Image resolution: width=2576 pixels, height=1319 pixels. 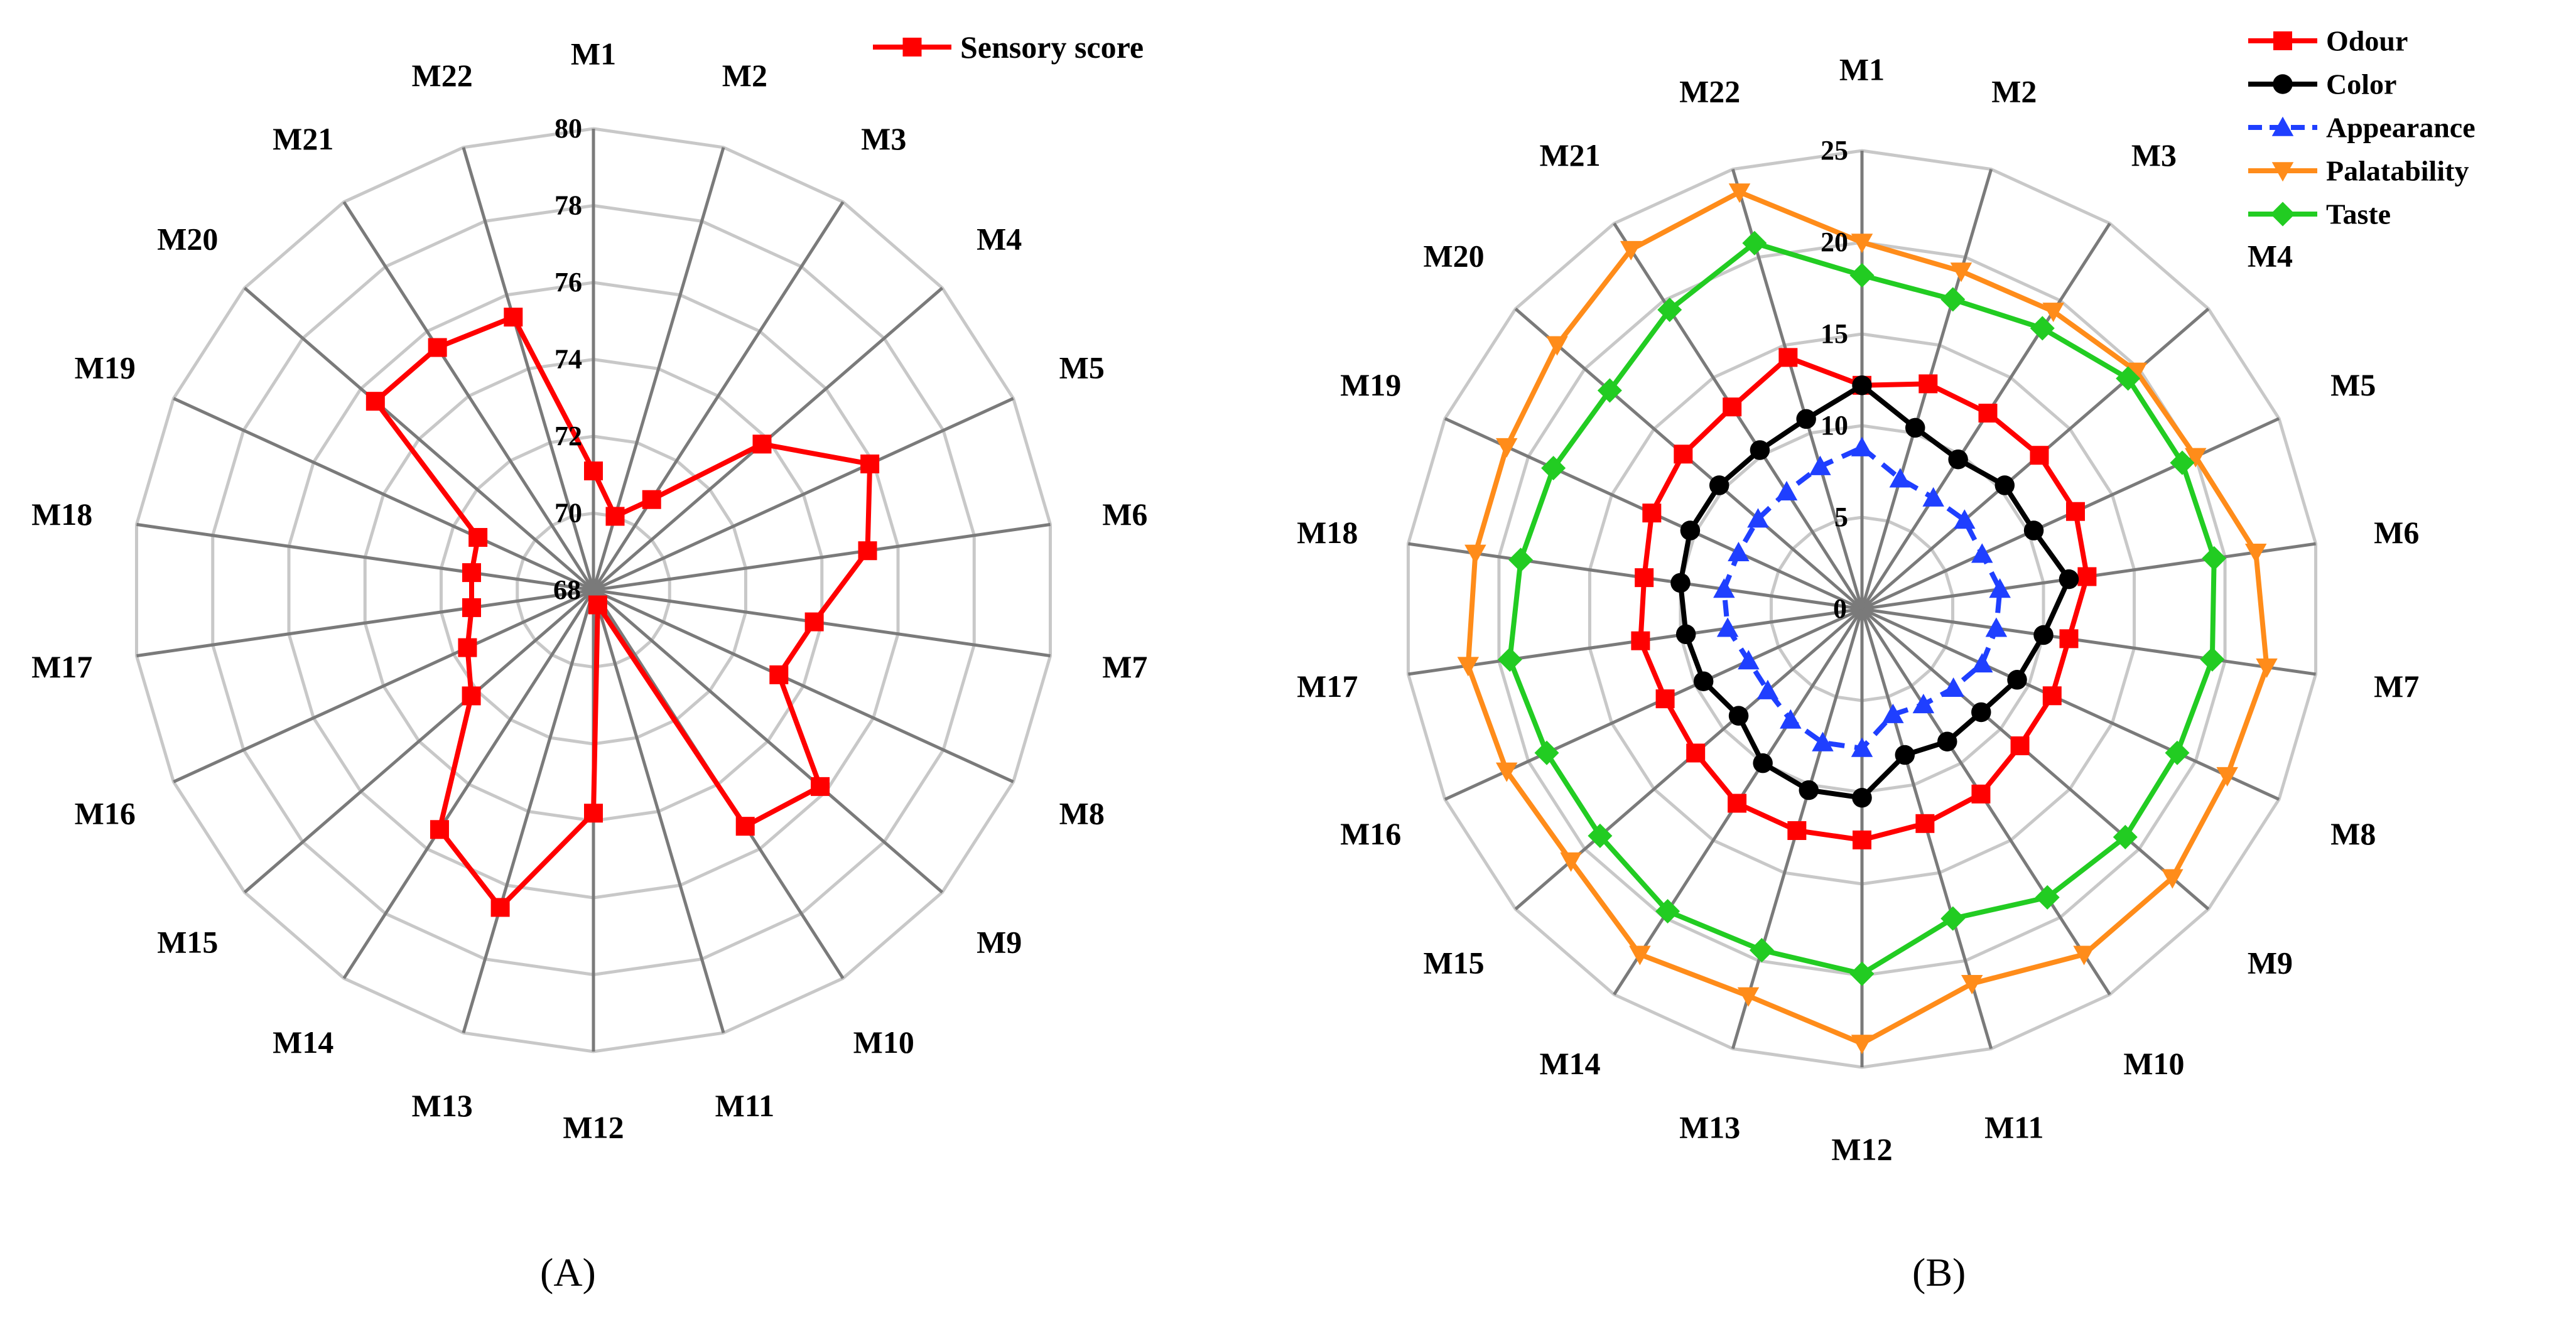 What do you see at coordinates (744, 75) in the screenshot?
I see `category-label: M2` at bounding box center [744, 75].